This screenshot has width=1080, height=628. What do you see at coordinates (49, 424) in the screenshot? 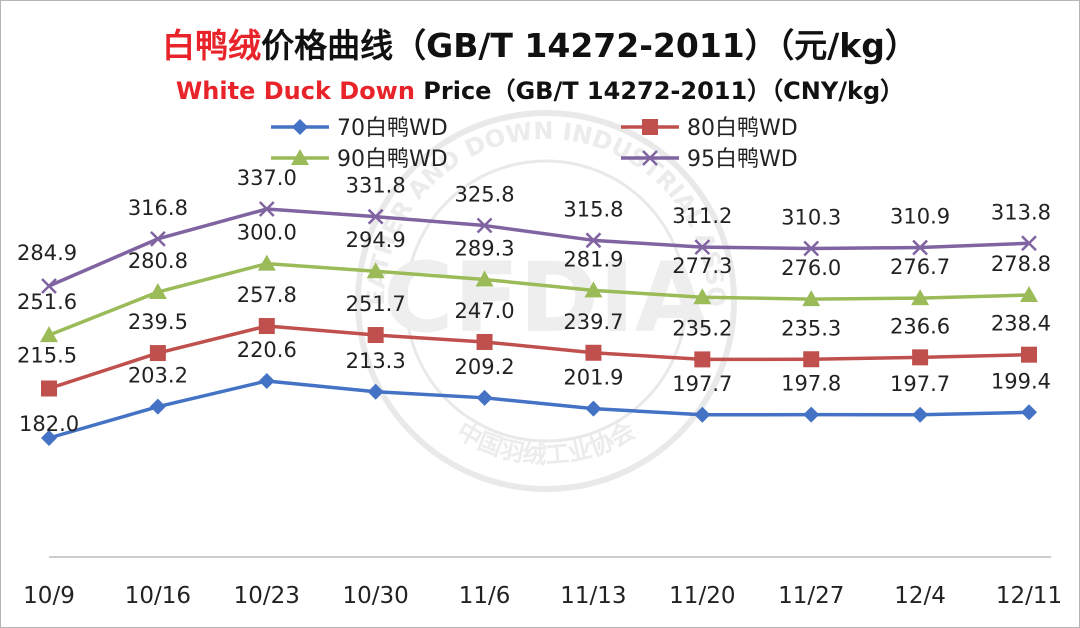
I see `data-label: 182.0` at bounding box center [49, 424].